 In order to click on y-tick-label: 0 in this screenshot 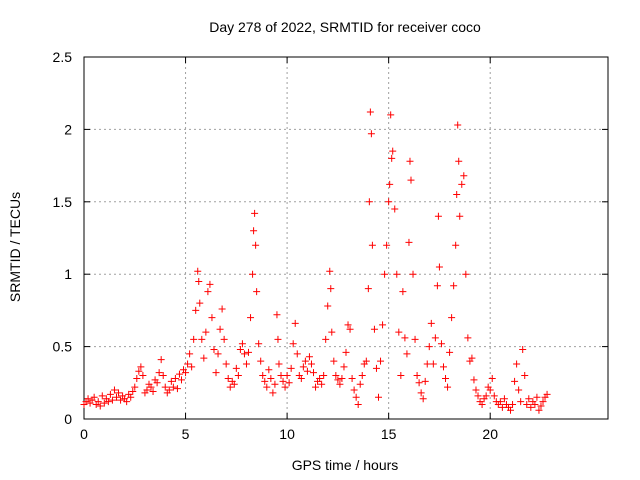, I will do `click(68, 419)`.